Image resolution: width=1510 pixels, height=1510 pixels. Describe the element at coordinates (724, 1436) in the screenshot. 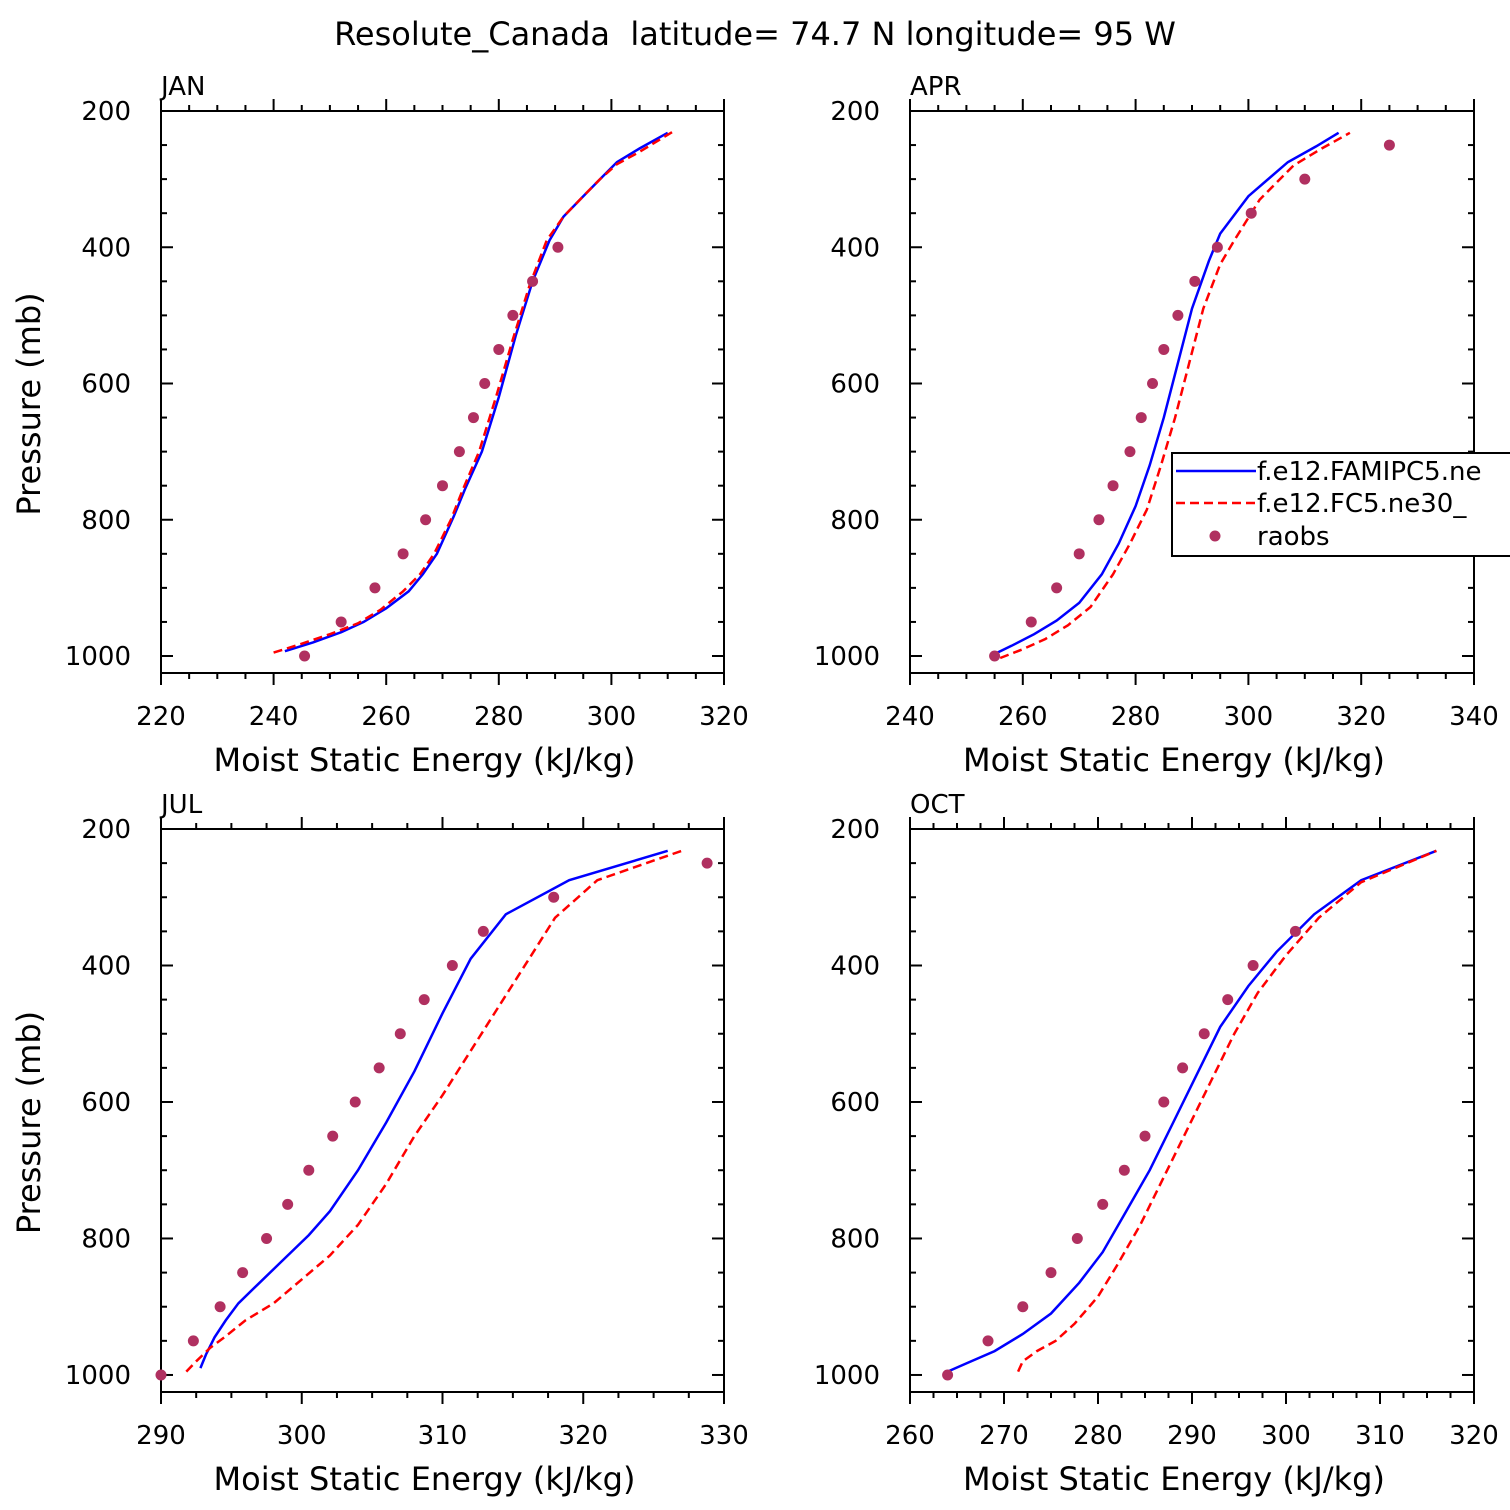

I see `x-tick-label: 330` at that location.